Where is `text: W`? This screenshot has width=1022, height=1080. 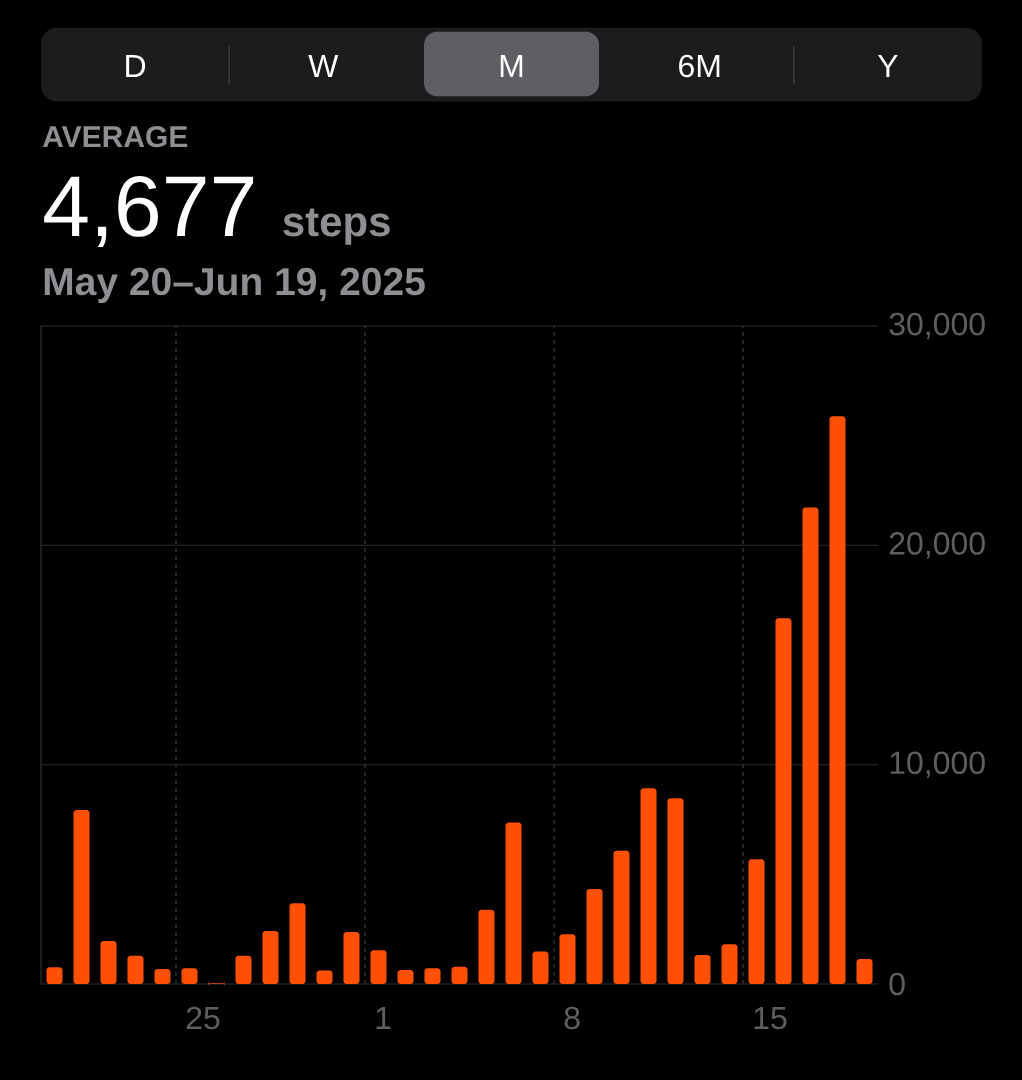 text: W is located at coordinates (323, 65).